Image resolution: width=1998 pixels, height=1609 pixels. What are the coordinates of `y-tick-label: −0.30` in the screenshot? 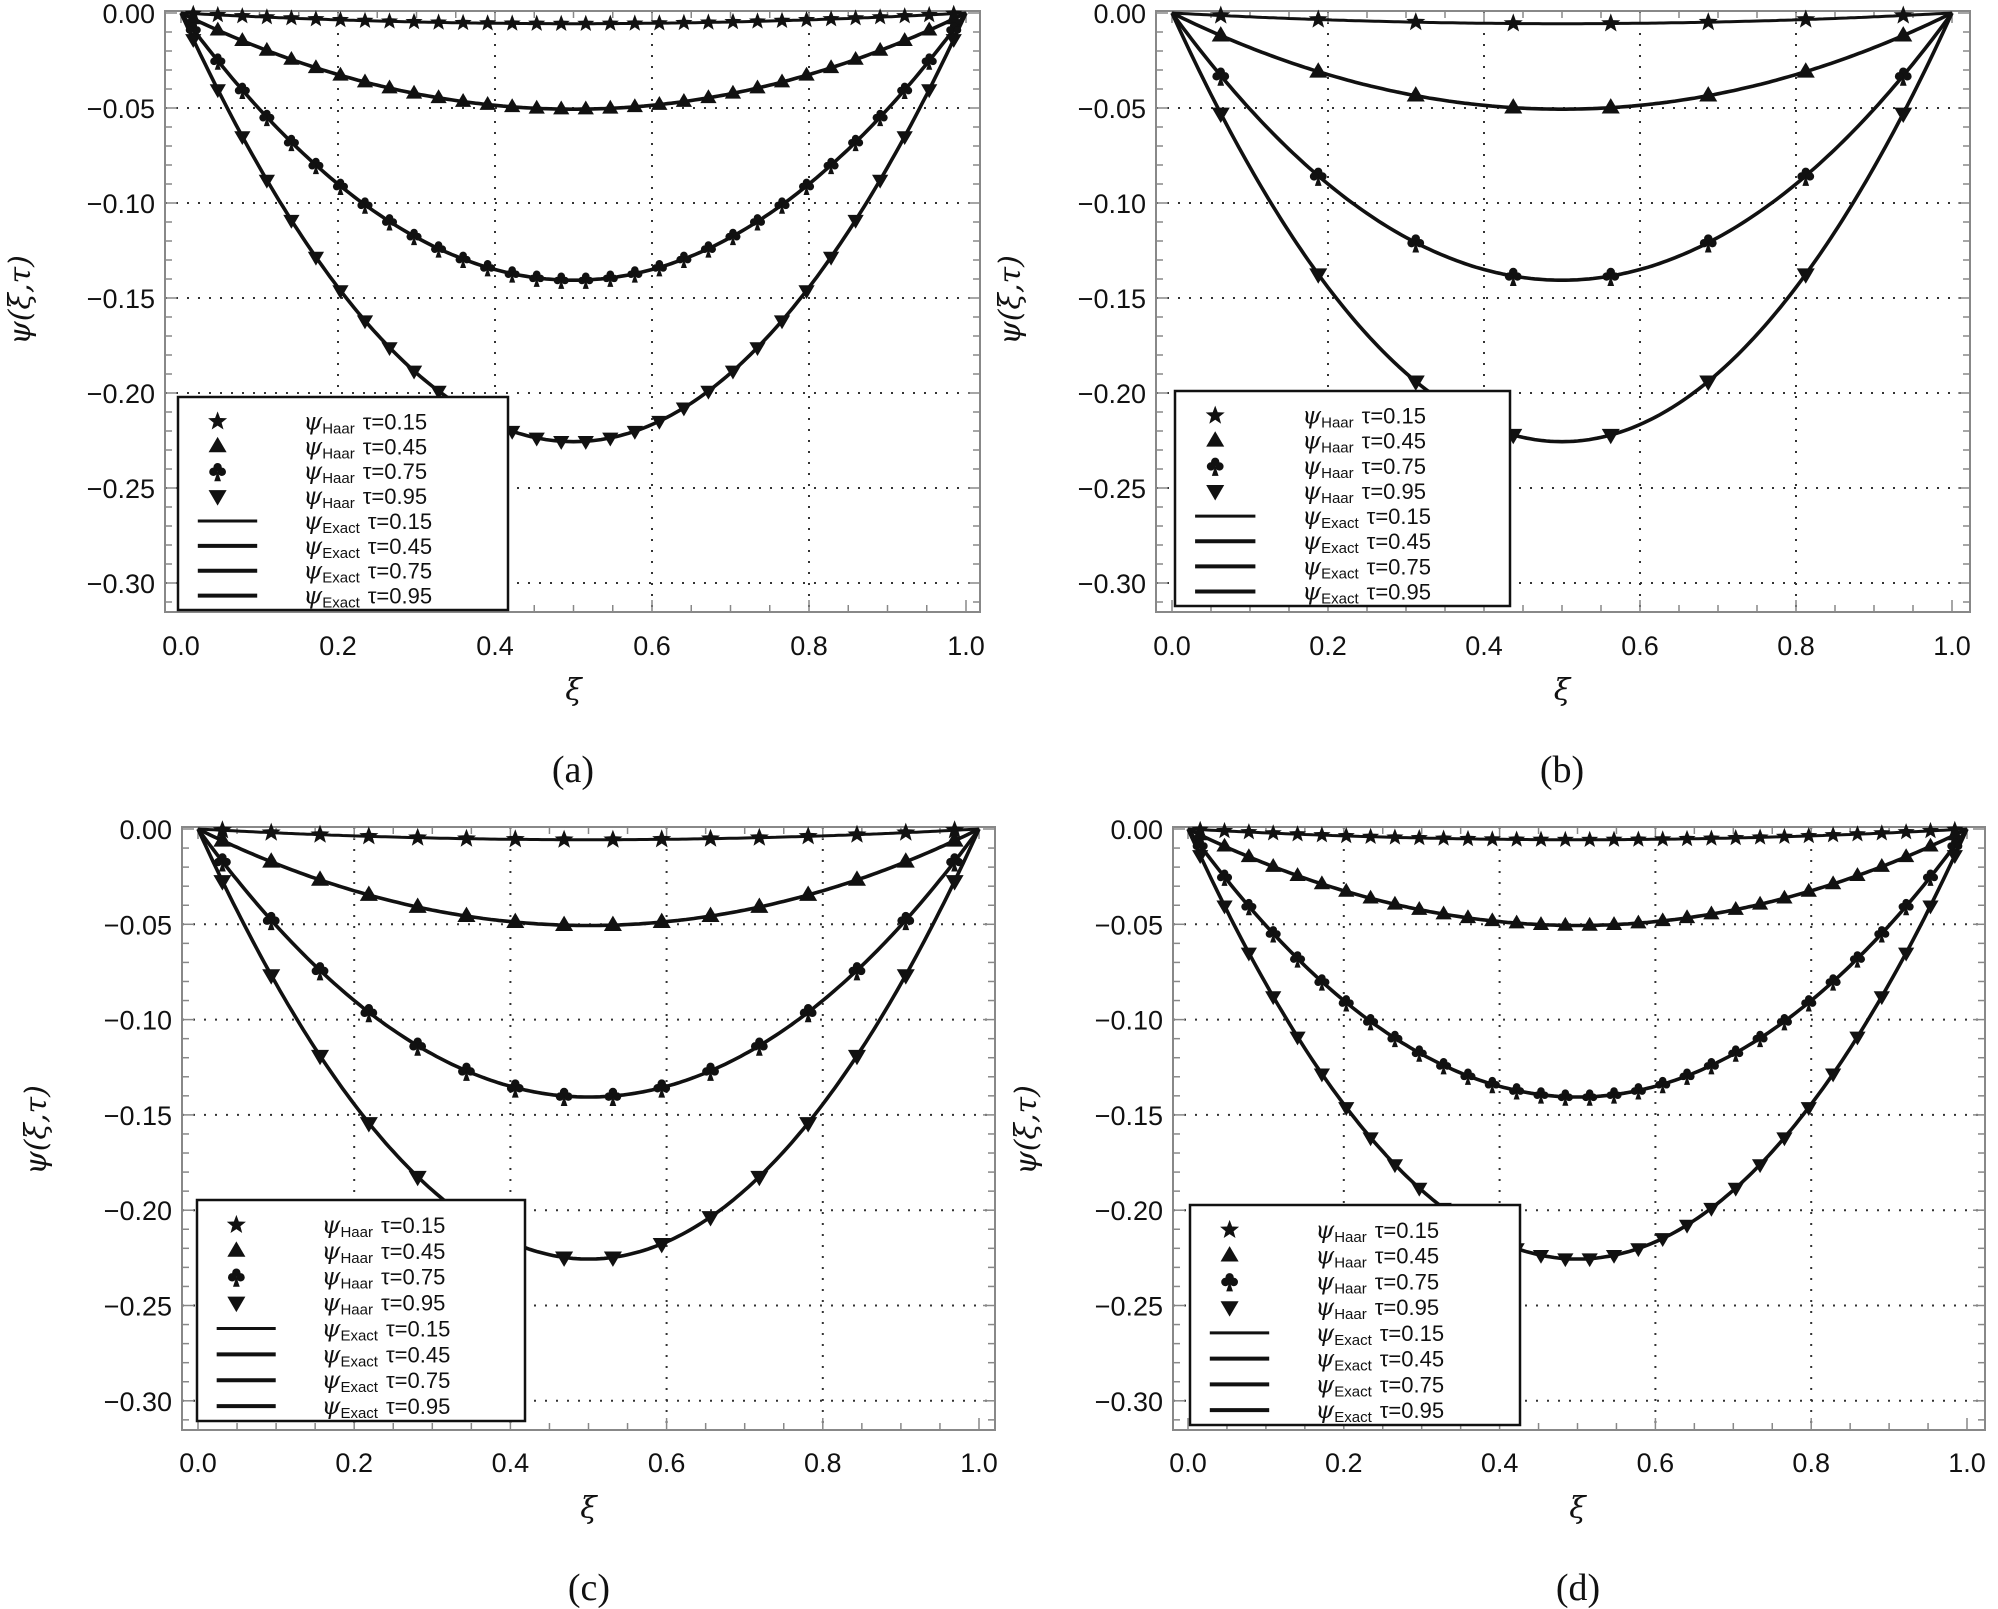 It's located at (1129, 1402).